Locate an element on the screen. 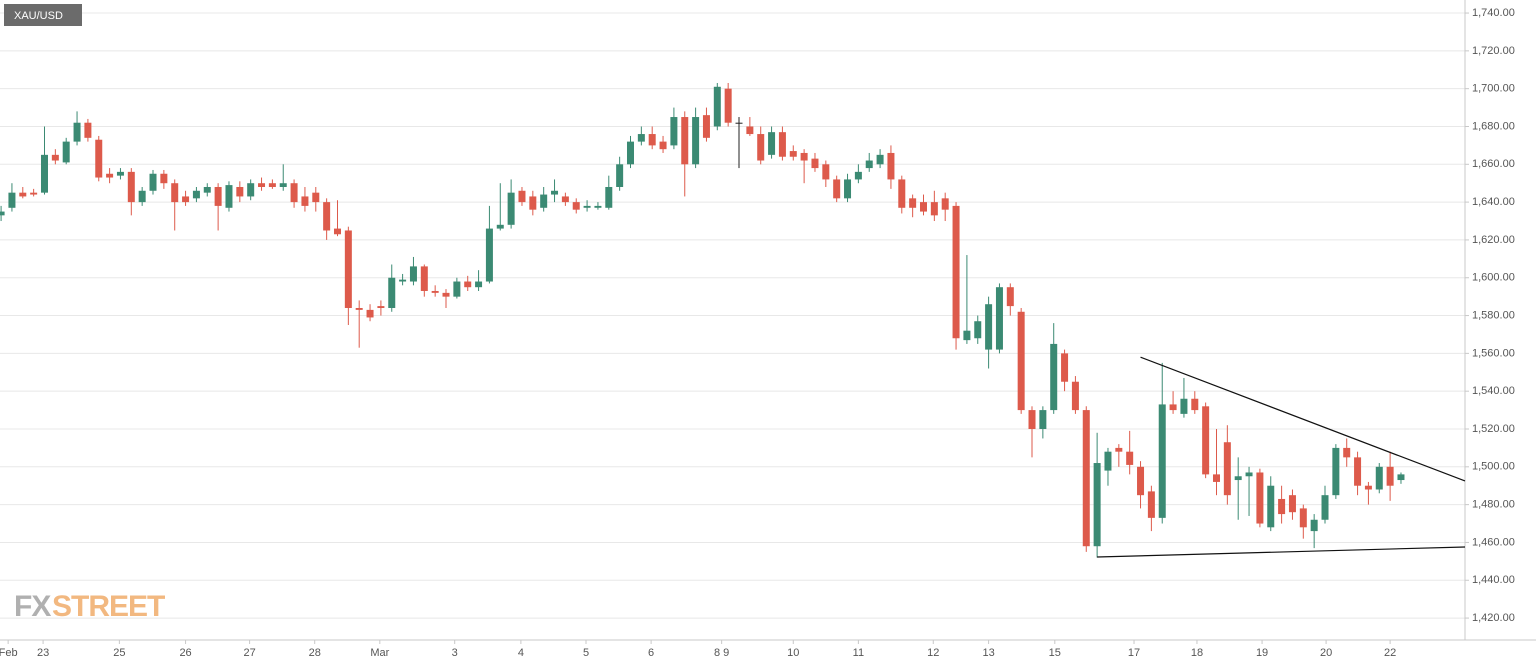  x-tick-label: 28 is located at coordinates (315, 653).